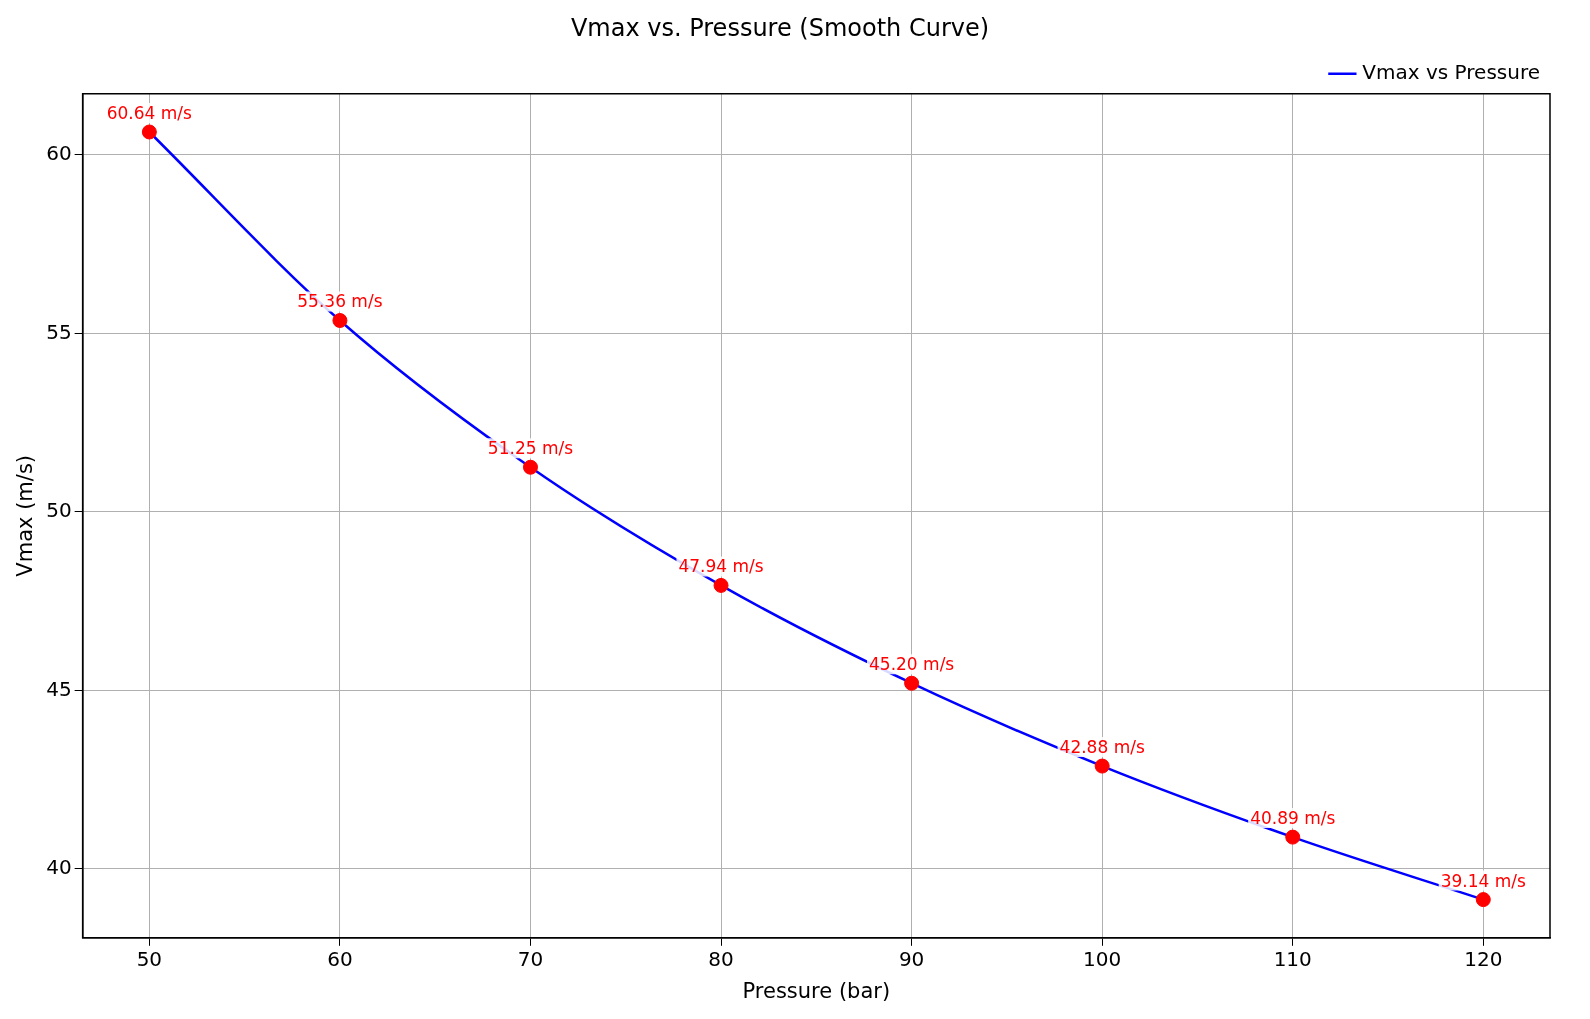 Image resolution: width=1590 pixels, height=1019 pixels. Describe the element at coordinates (721, 959) in the screenshot. I see `x-tick-label: 80` at that location.